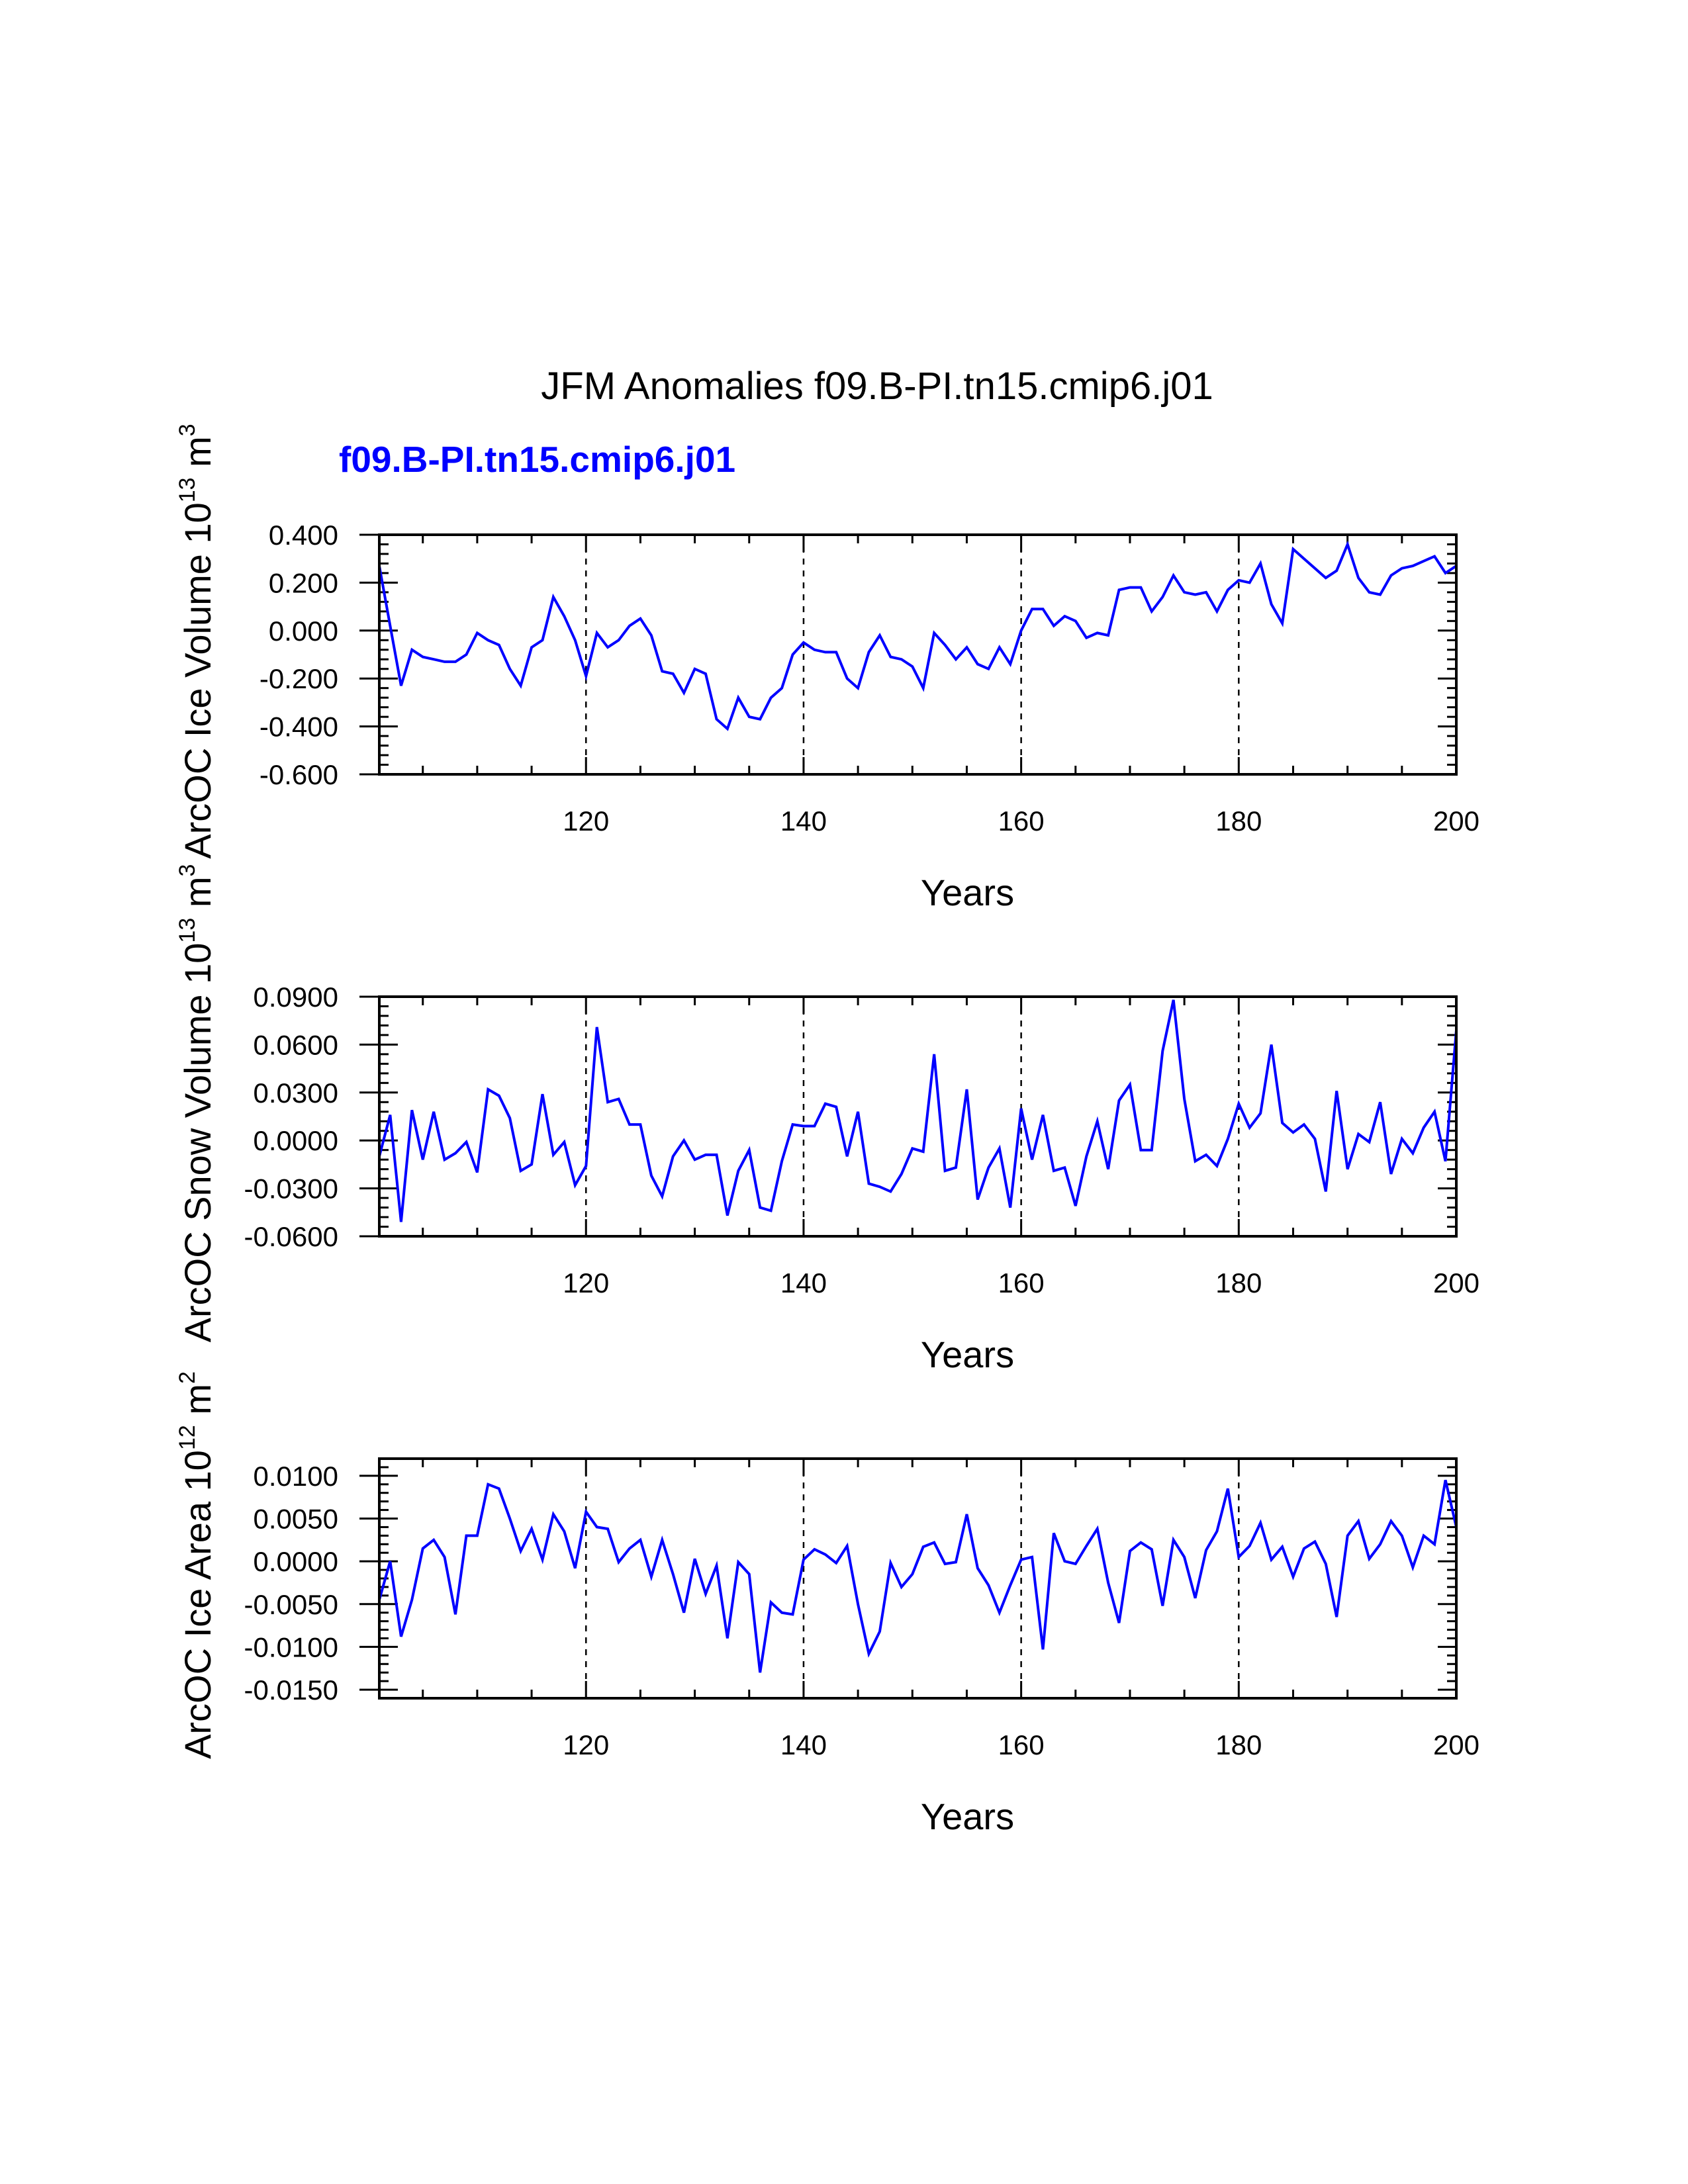 This screenshot has height=2184, width=1688. I want to click on y-tick-label: 0.0600, so click(296, 1044).